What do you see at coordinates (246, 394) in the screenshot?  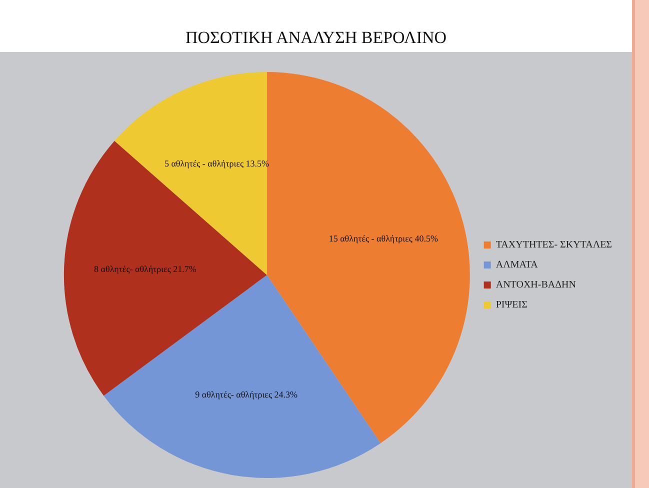 I see `data-label: 9 αθλητές- αθλήτριες 24.3%` at bounding box center [246, 394].